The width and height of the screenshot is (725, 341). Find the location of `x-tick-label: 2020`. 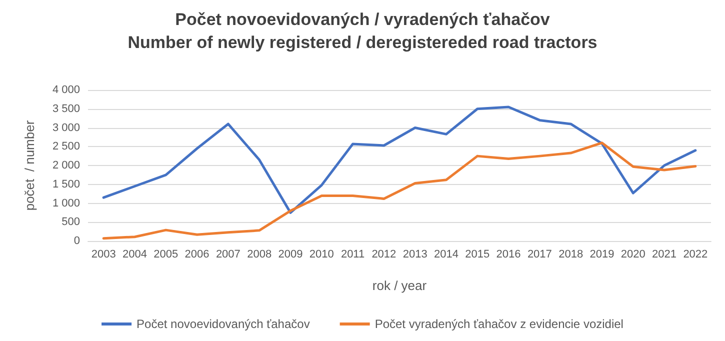

x-tick-label: 2020 is located at coordinates (633, 254).